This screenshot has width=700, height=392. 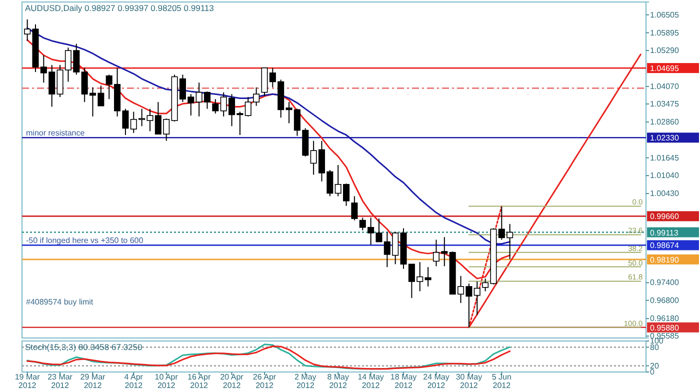 What do you see at coordinates (436, 381) in the screenshot?
I see `x-tick-label: 24 May 2012` at bounding box center [436, 381].